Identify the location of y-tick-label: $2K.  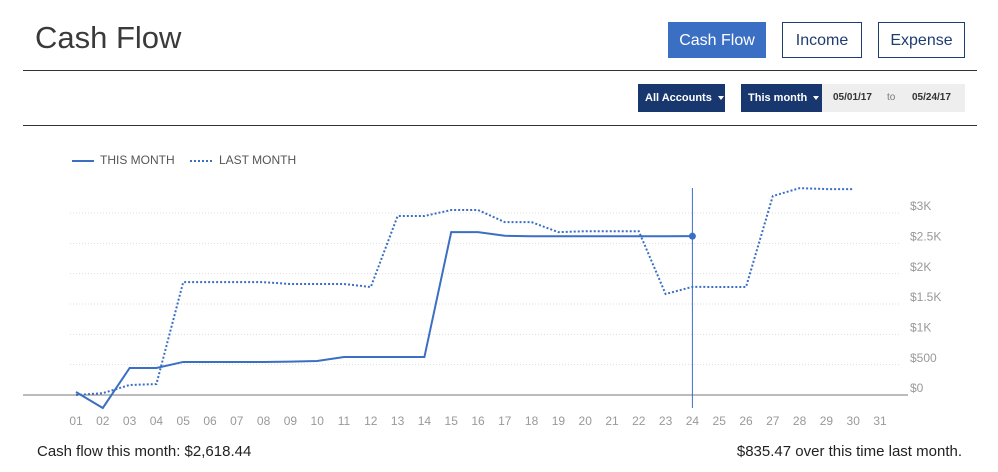
(920, 267).